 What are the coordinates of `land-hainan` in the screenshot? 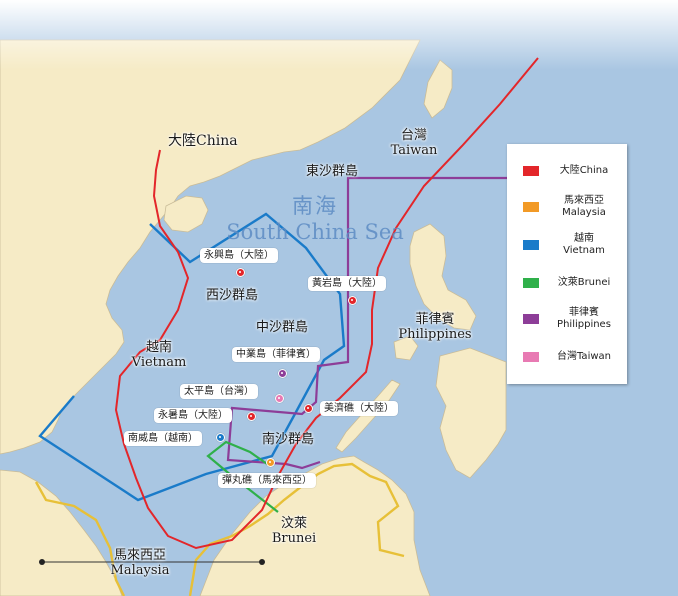 It's located at (186, 214).